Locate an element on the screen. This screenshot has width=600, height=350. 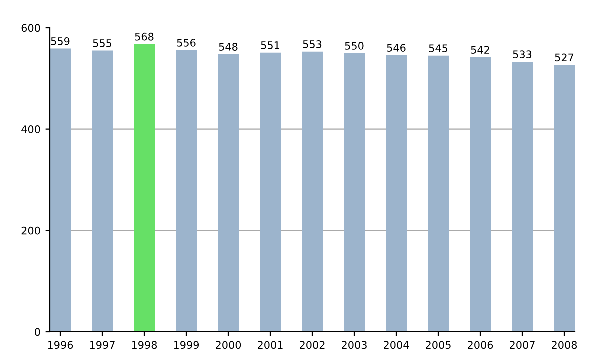
x-tick-label: 2008 is located at coordinates (565, 345).